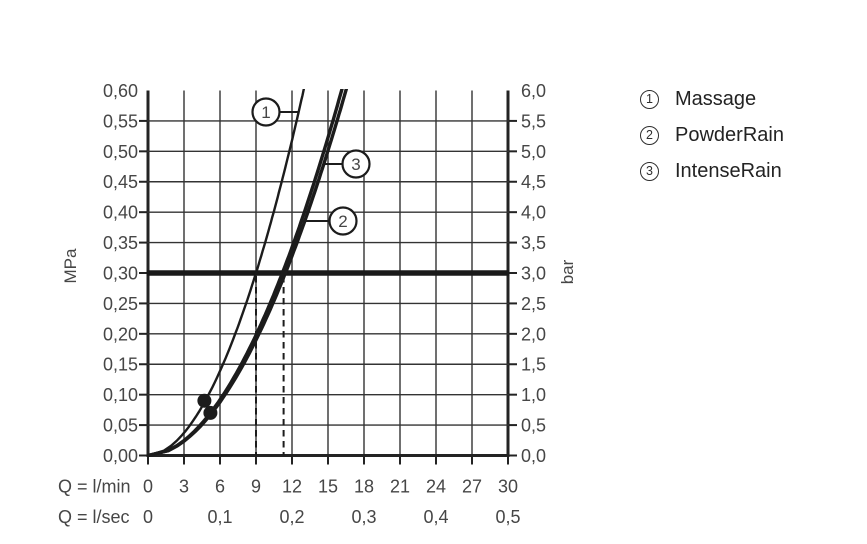  Describe the element at coordinates (533, 91) in the screenshot. I see `y-tick-bar: 6,0` at that location.